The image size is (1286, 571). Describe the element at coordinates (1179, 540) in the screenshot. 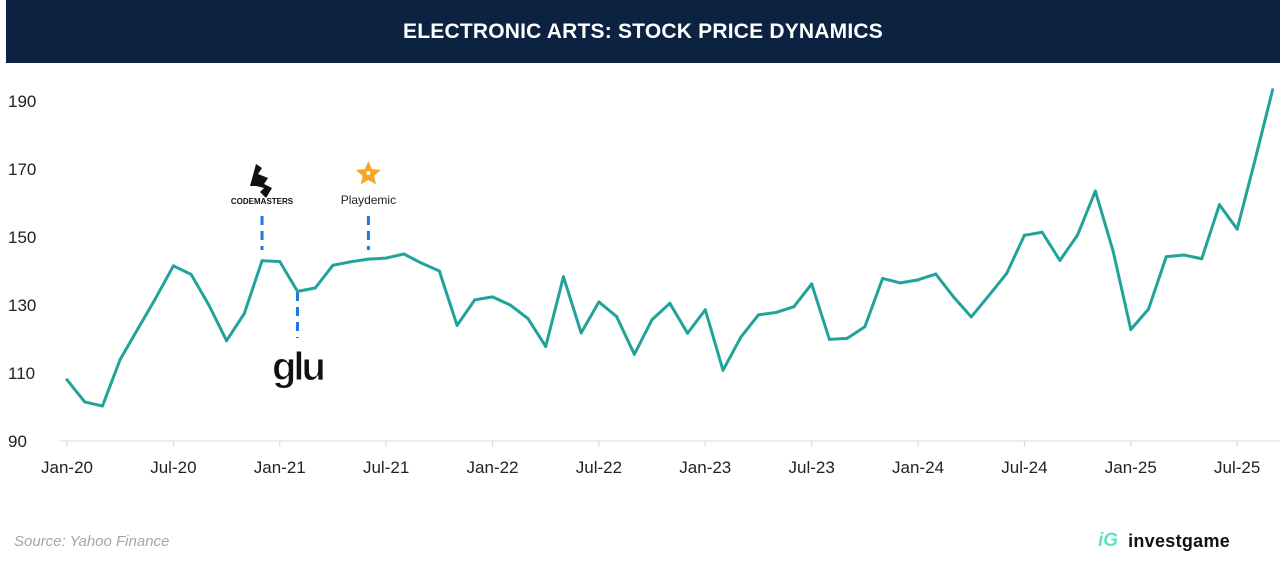

I see `brand-name: investgame` at that location.